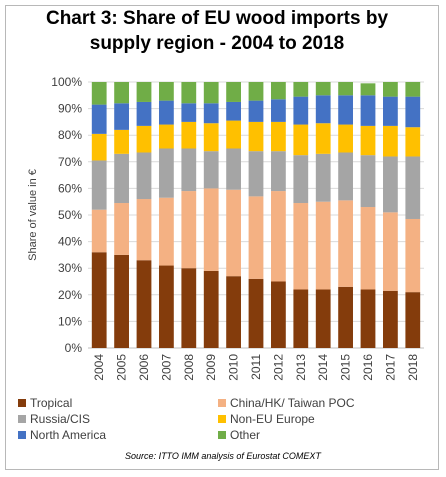 Image resolution: width=446 pixels, height=477 pixels. I want to click on x-tick-label: 2017, so click(390, 367).